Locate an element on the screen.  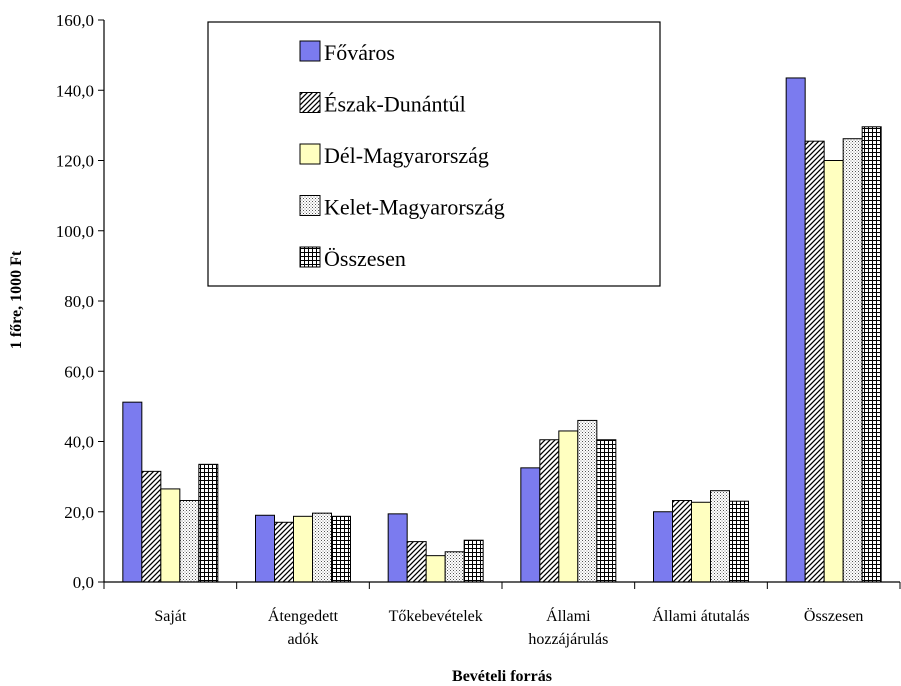
legend-entry-label: Kelet-Magyarország is located at coordinates (414, 207).